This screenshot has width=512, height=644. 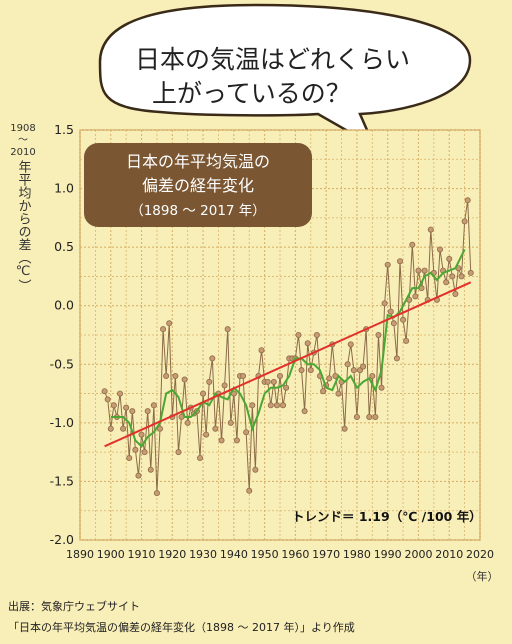 What do you see at coordinates (62, 363) in the screenshot?
I see `y-tick-label: -0.5` at bounding box center [62, 363].